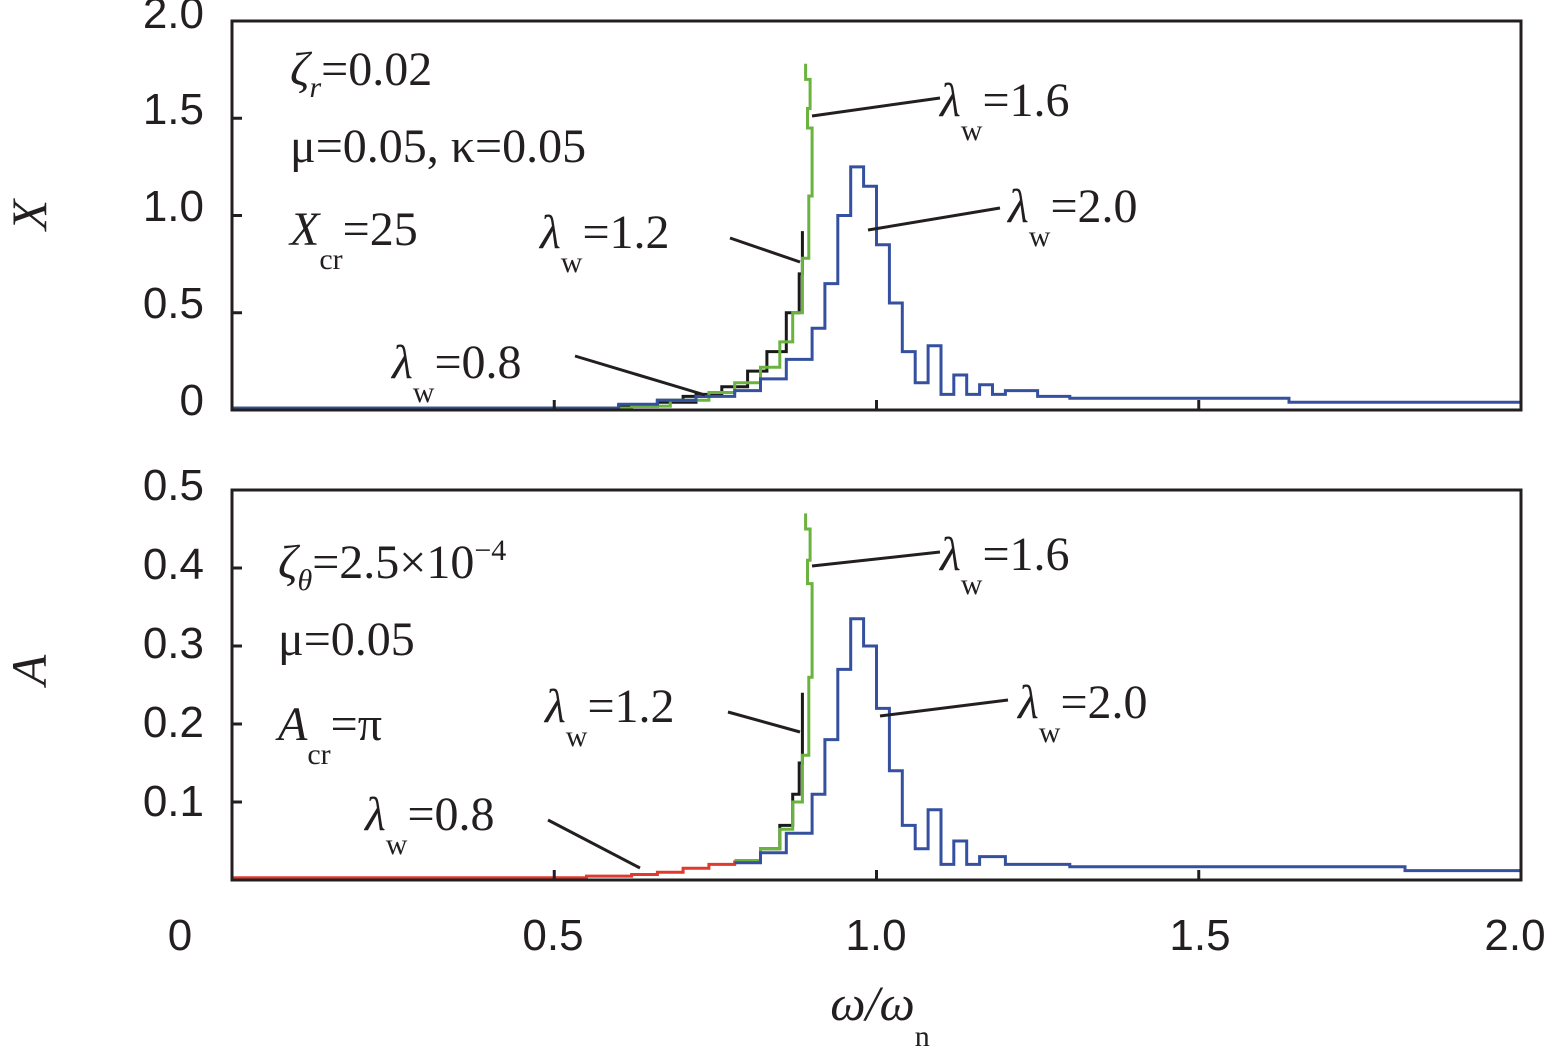  What do you see at coordinates (456, 372) in the screenshot?
I see `top-label-lw-0.8: λw=0.8` at bounding box center [456, 372].